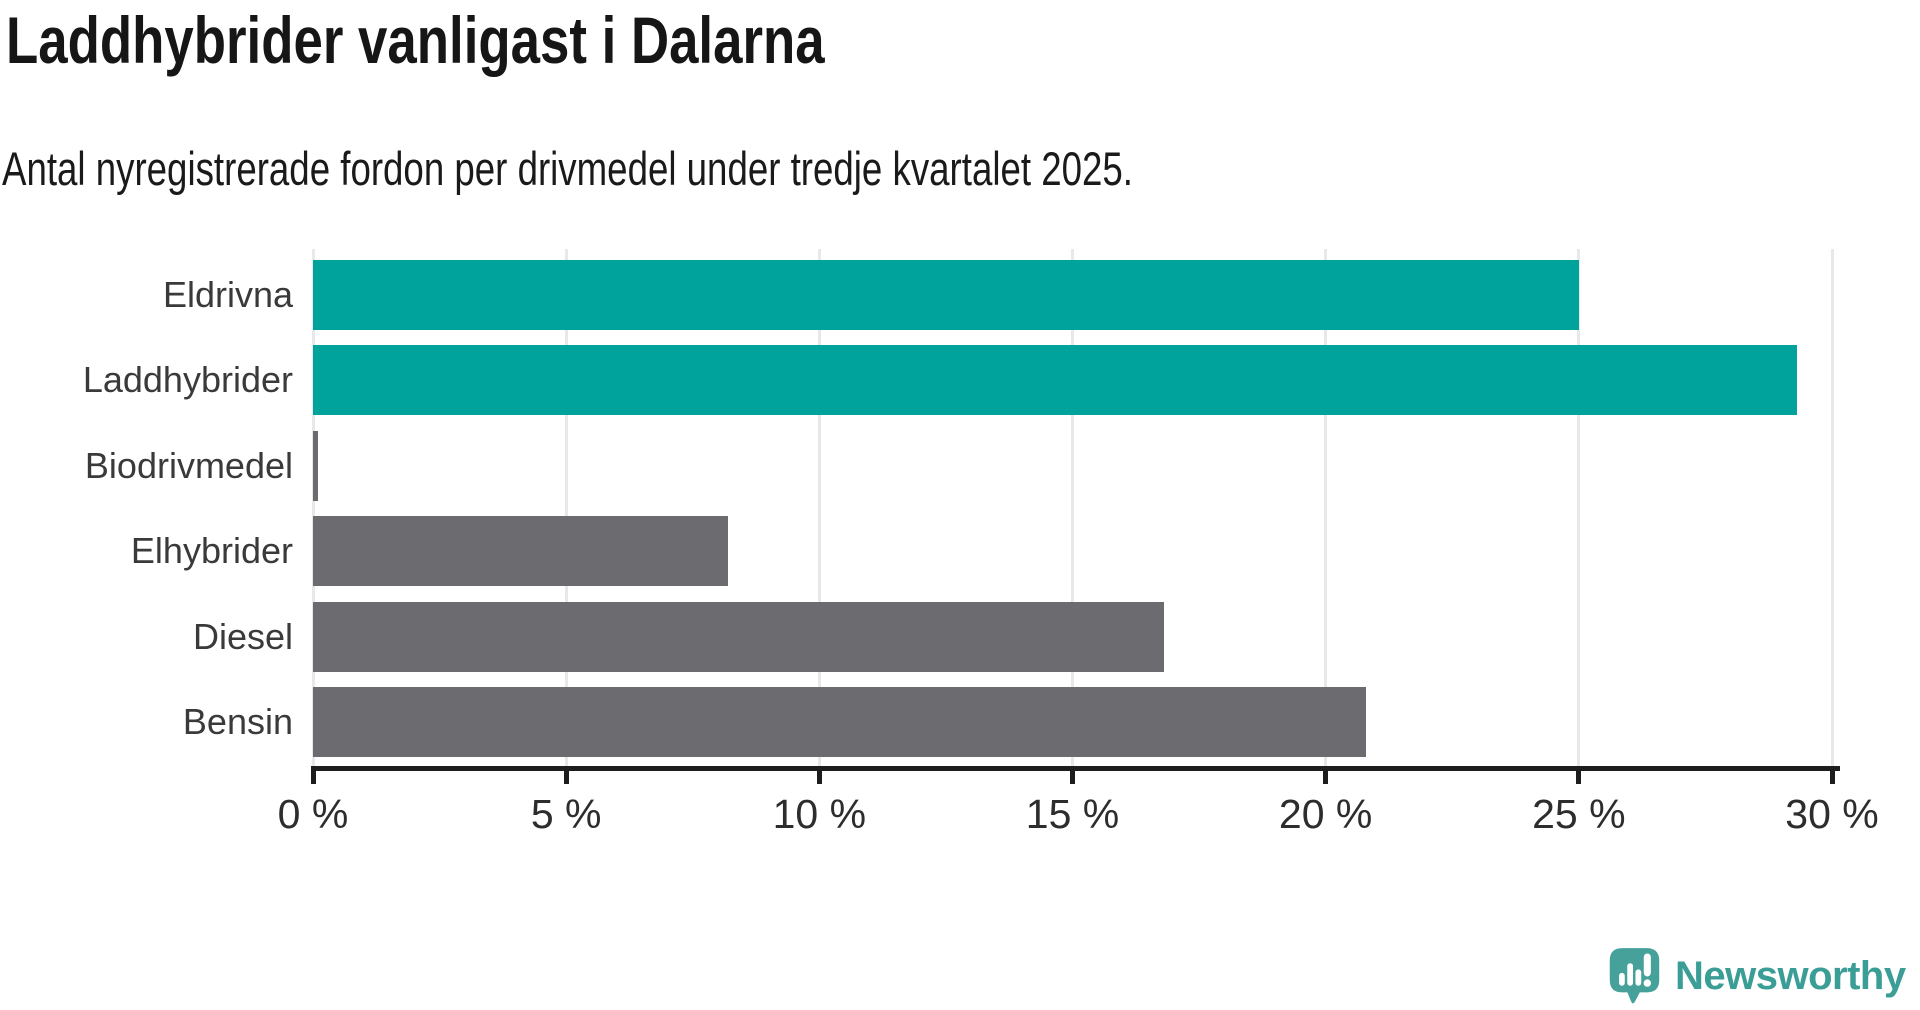 The width and height of the screenshot is (1920, 1010). What do you see at coordinates (819, 814) in the screenshot?
I see `x-tick-label: 10 %` at bounding box center [819, 814].